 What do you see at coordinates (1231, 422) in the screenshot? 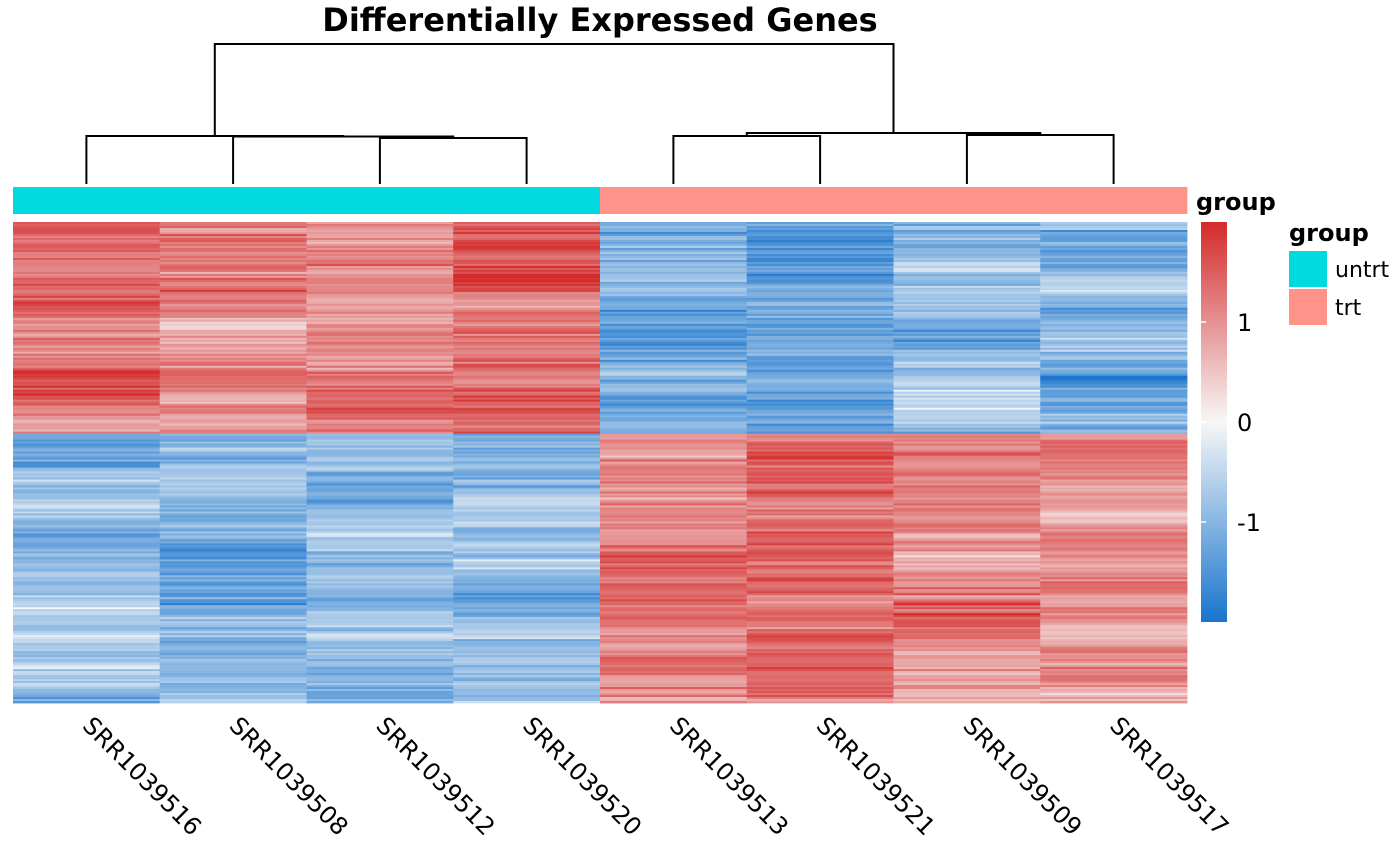
I see `color-scale-legend: 10-1` at bounding box center [1231, 422].